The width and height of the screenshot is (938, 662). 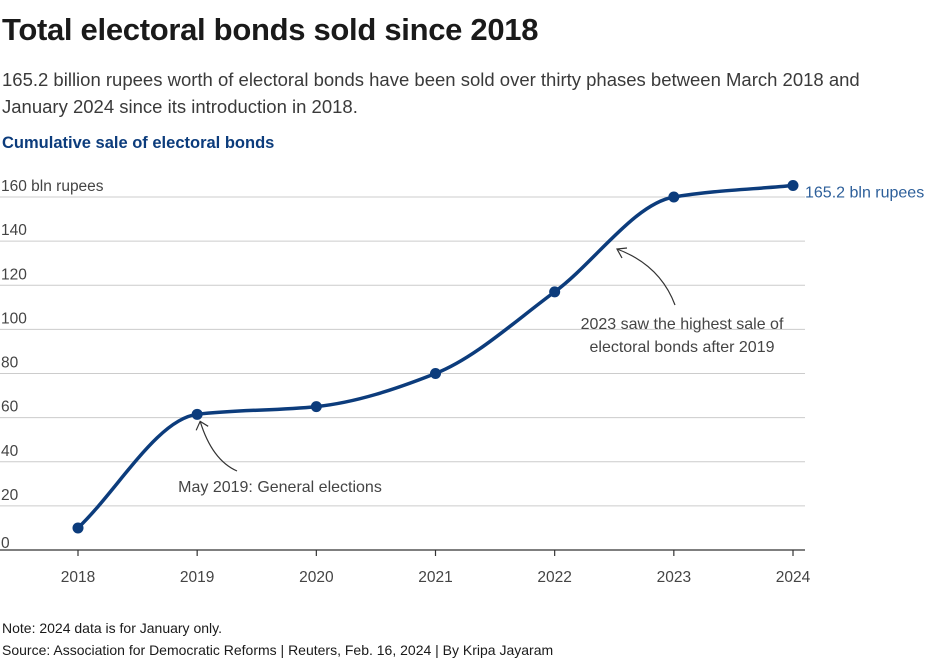 What do you see at coordinates (52, 186) in the screenshot?
I see `y-tick-label: 160 bln rupees` at bounding box center [52, 186].